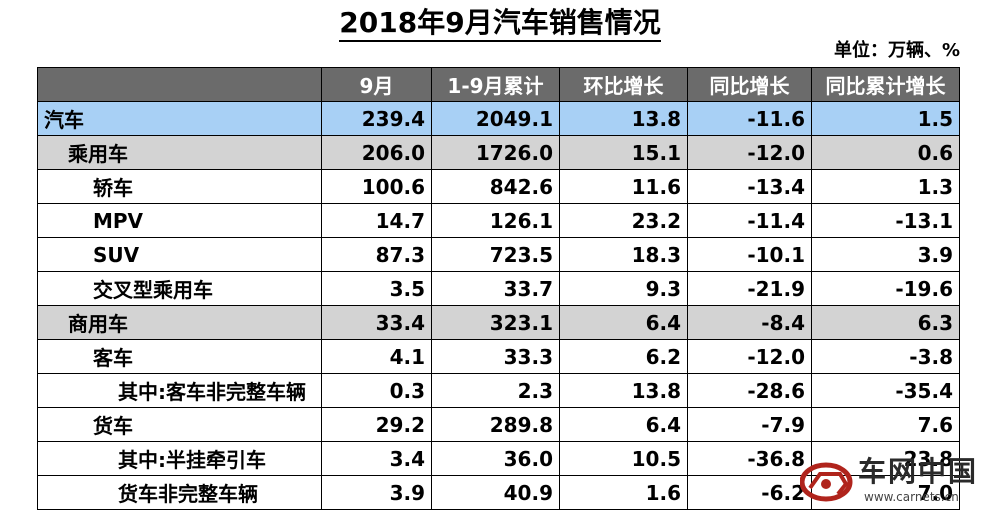 This screenshot has height=514, width=1000. I want to click on table-cell: -19.6, so click(885, 288).